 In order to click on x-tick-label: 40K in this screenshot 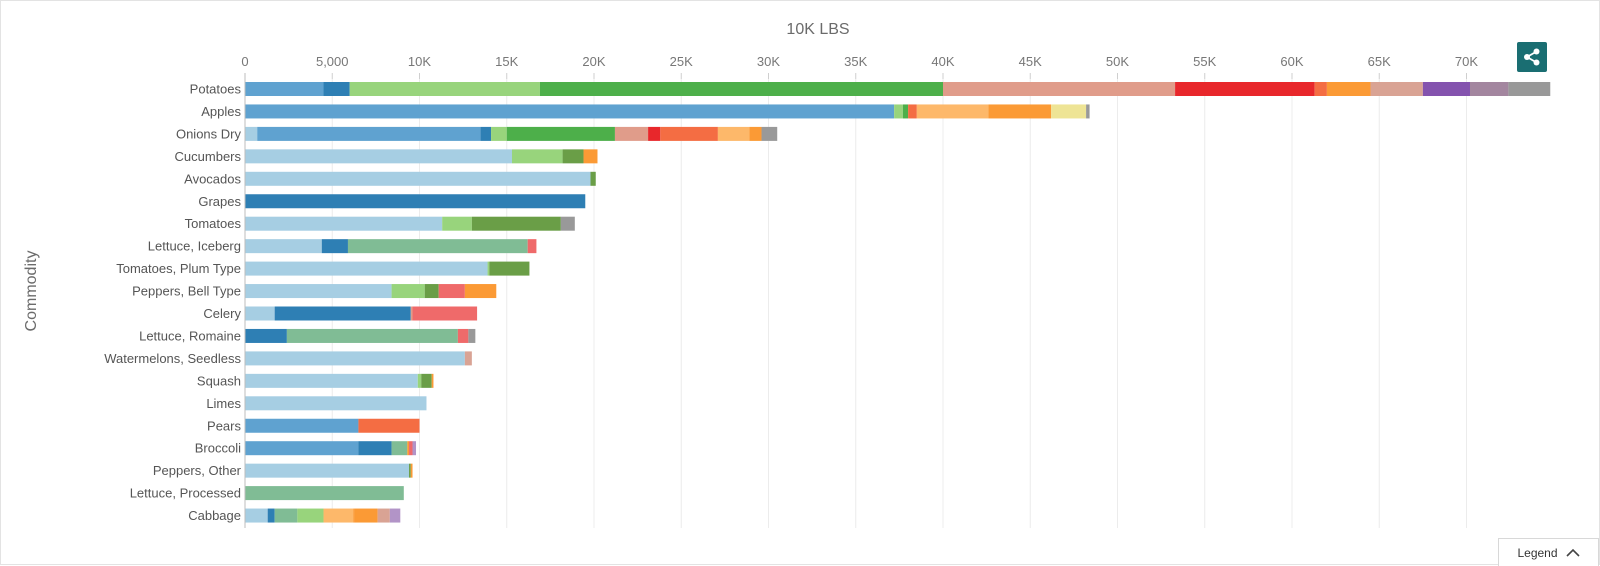, I will do `click(942, 61)`.